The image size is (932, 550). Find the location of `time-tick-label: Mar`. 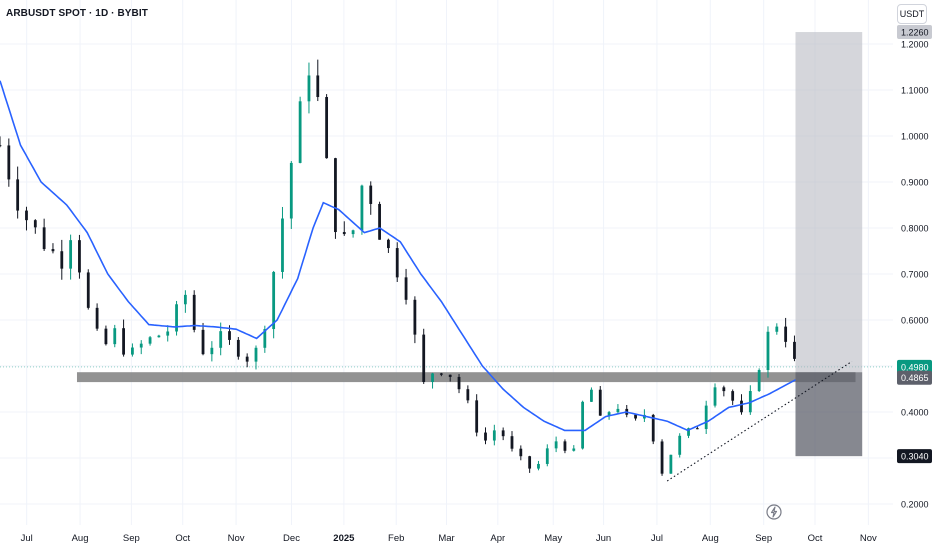

time-tick-label: Mar is located at coordinates (446, 538).